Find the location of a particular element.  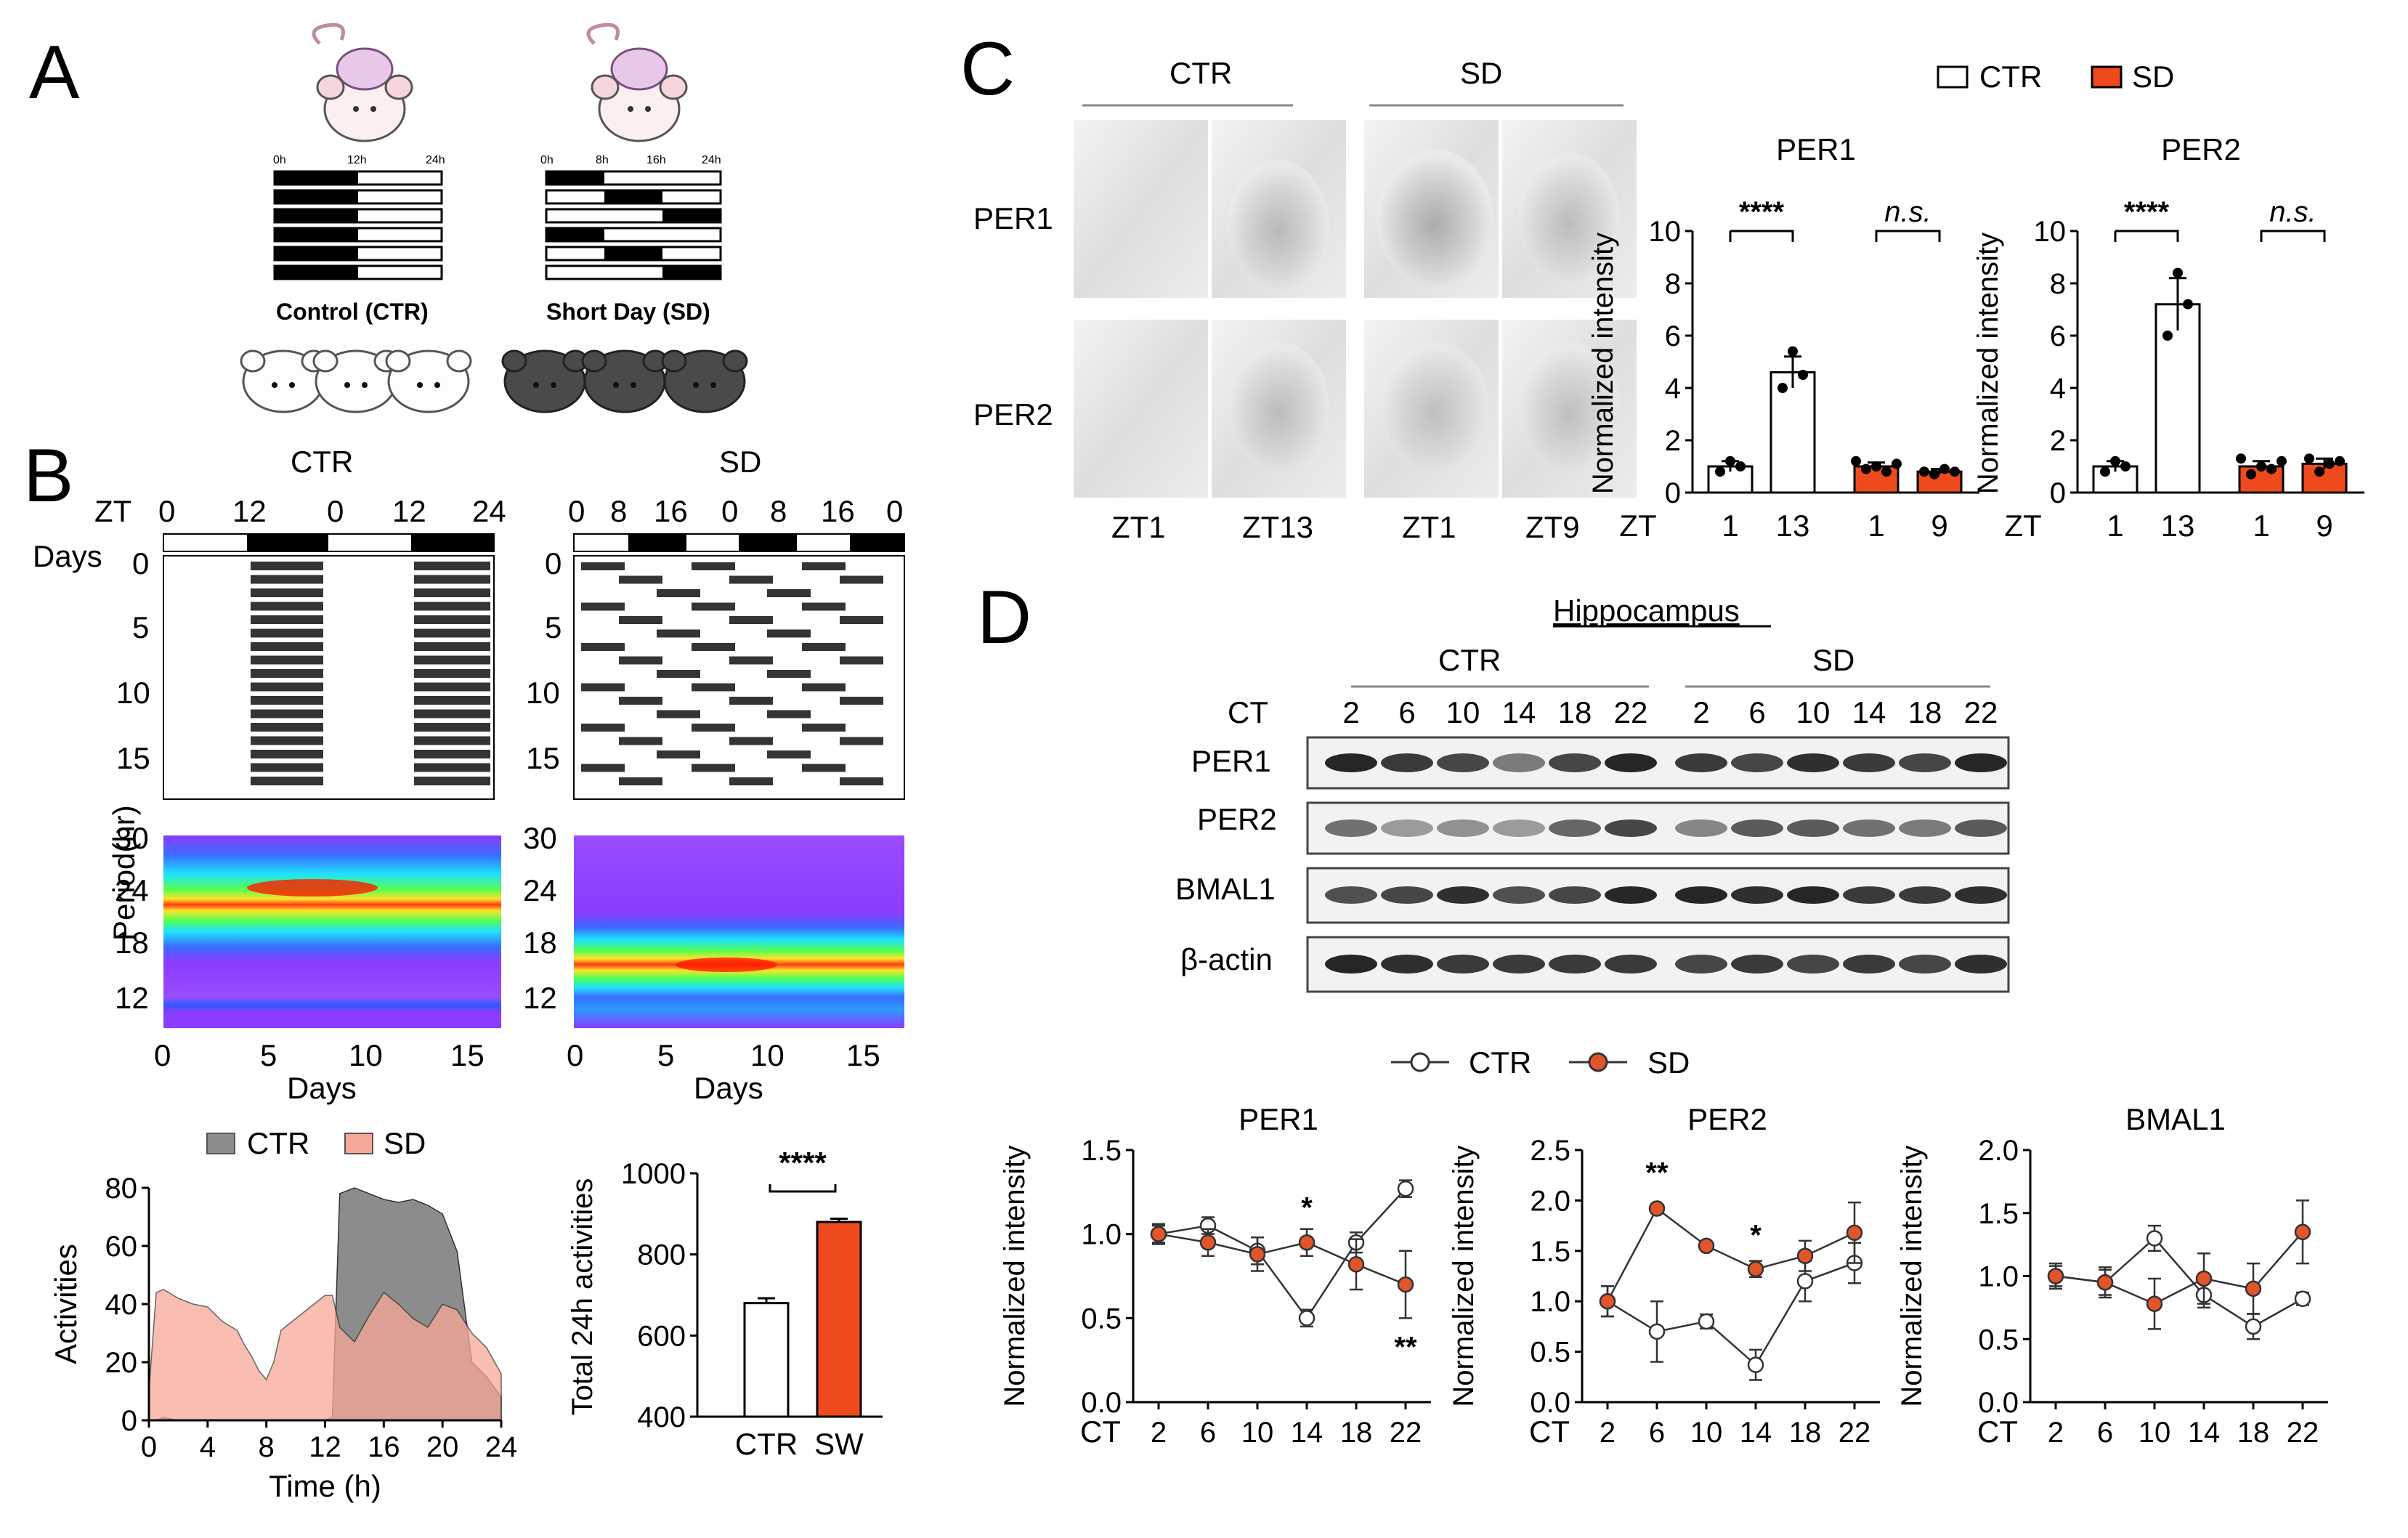

mouse-icon is located at coordinates (544, 381).